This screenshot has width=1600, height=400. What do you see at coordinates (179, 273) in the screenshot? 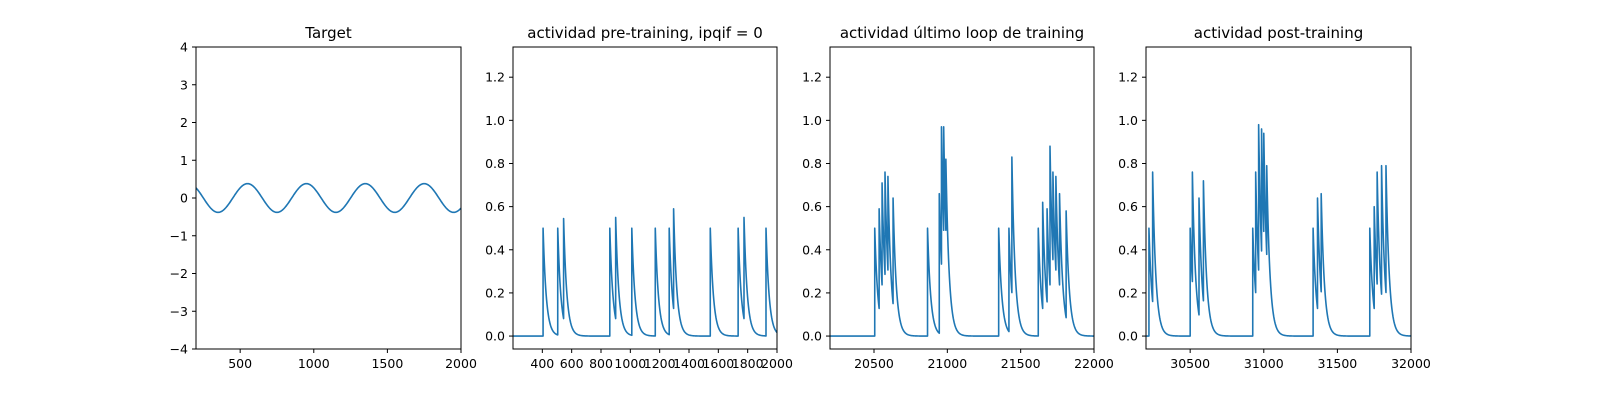
I see `y-tick-label: −2` at bounding box center [179, 273].